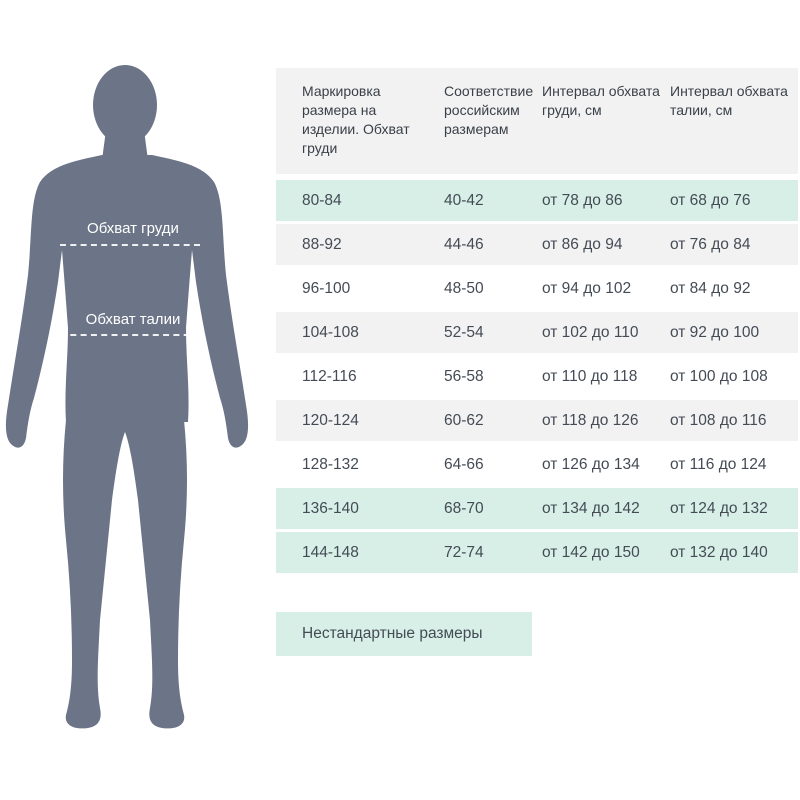 The image size is (800, 800). I want to click on table-row: 88-92 44-46 от 86 до 94 от 76 до 84, so click(537, 246).